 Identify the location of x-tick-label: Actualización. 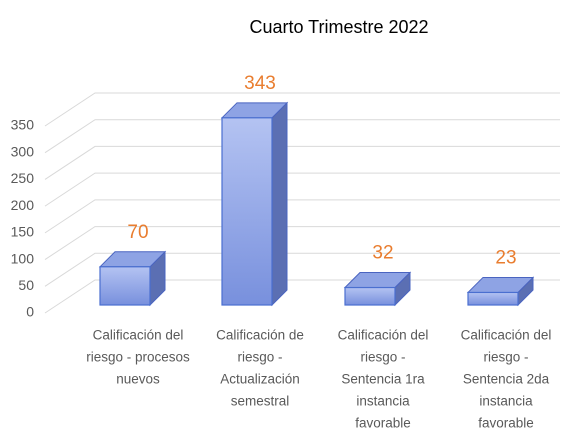
(260, 379).